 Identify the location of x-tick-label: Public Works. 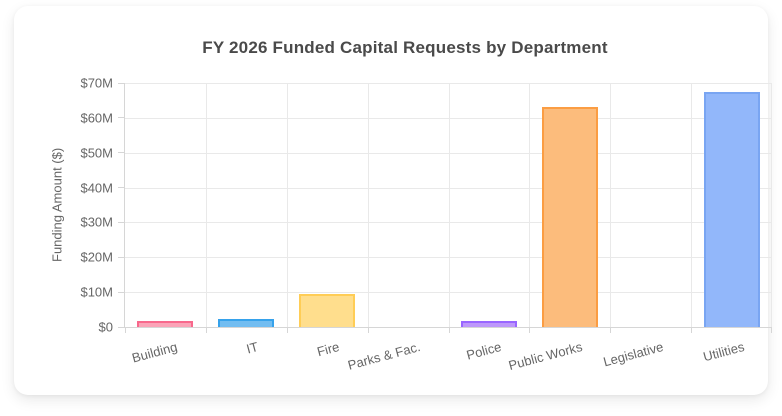
(545, 356).